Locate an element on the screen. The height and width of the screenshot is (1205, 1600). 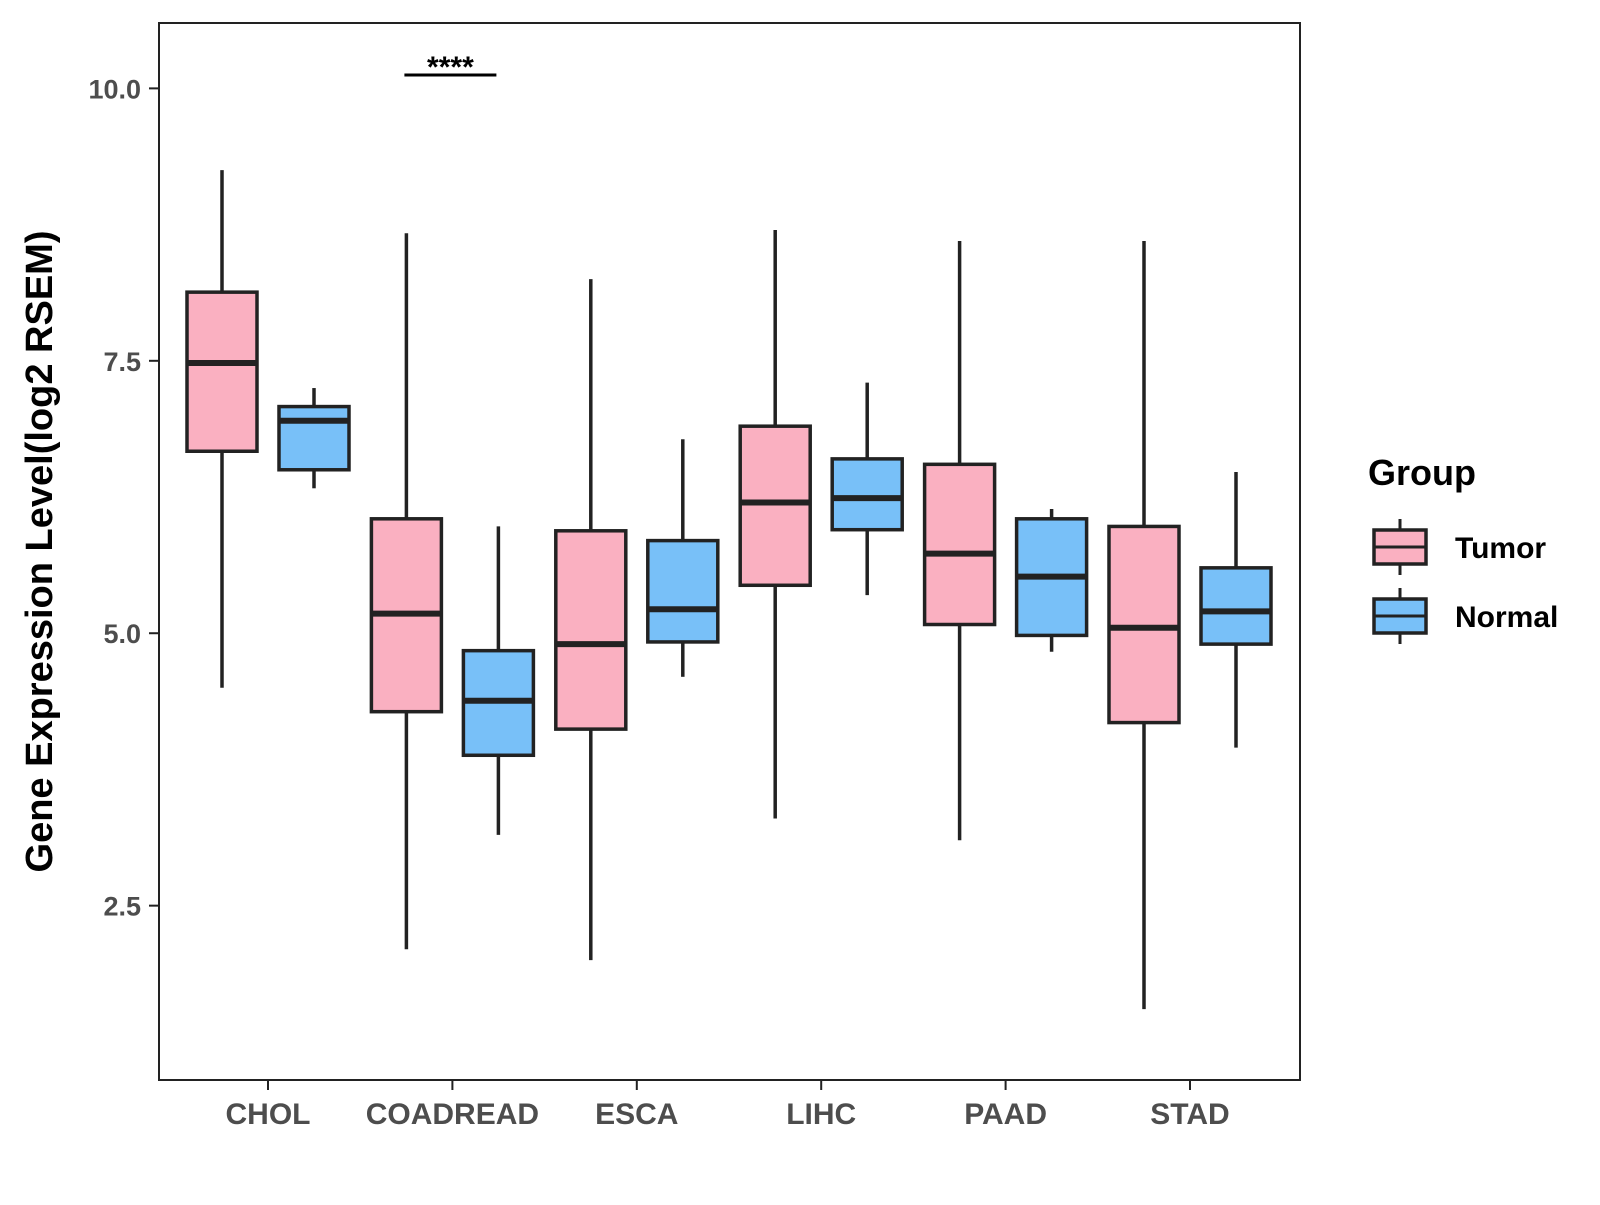
box-esca-tumor is located at coordinates (591, 620).